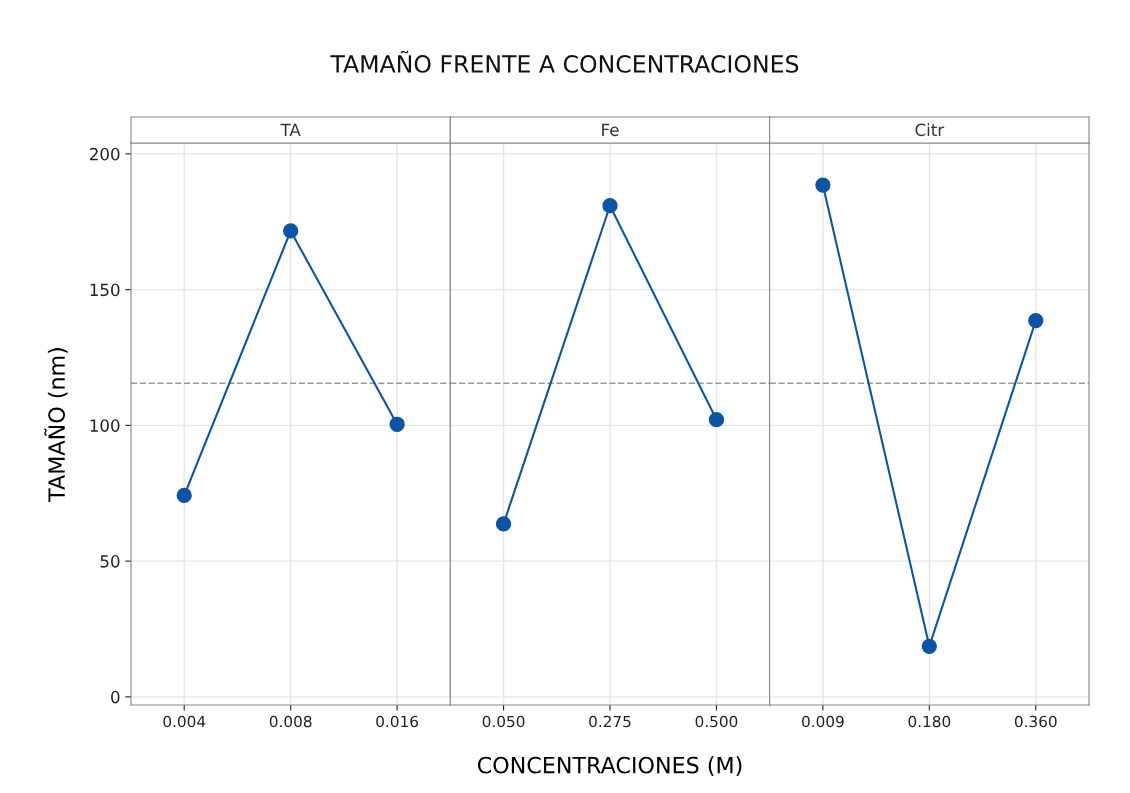  I want to click on x-tick-label: 0.008, so click(290, 721).